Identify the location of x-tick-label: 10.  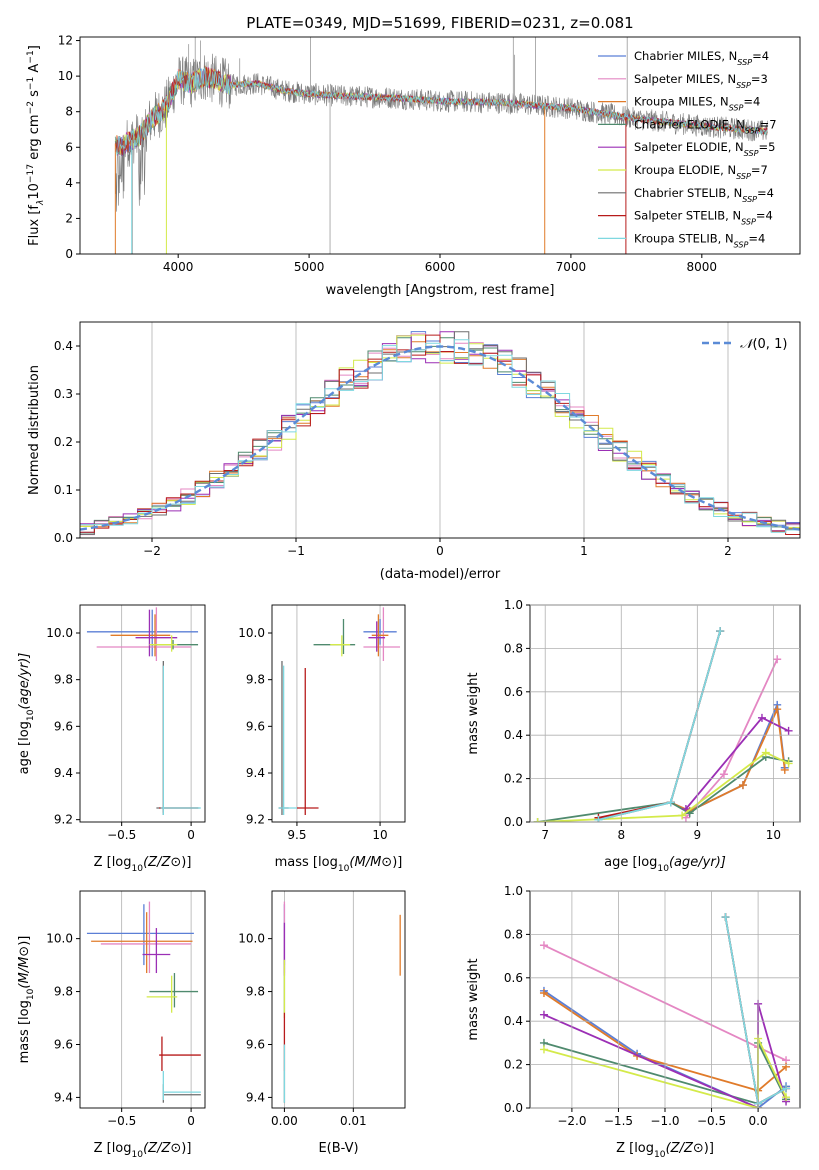
(773, 835).